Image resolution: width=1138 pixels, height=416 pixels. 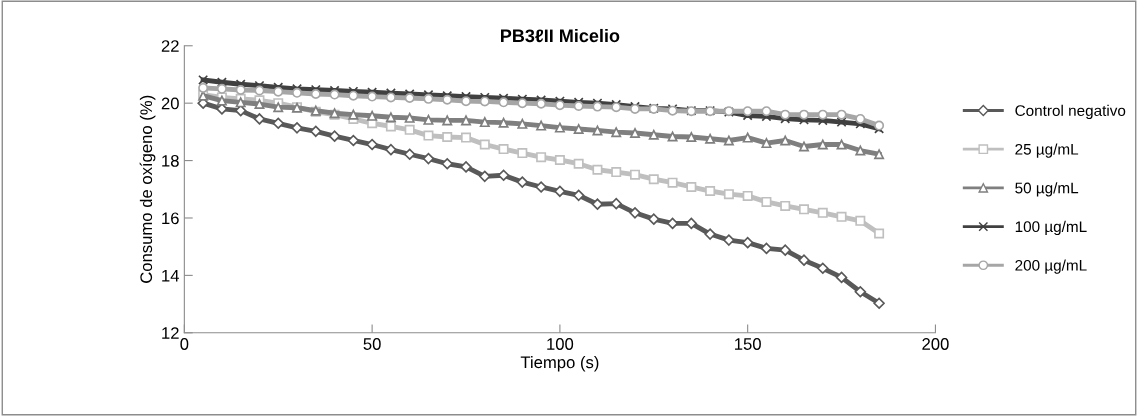 I want to click on y-tick-label: 18, so click(x=170, y=160).